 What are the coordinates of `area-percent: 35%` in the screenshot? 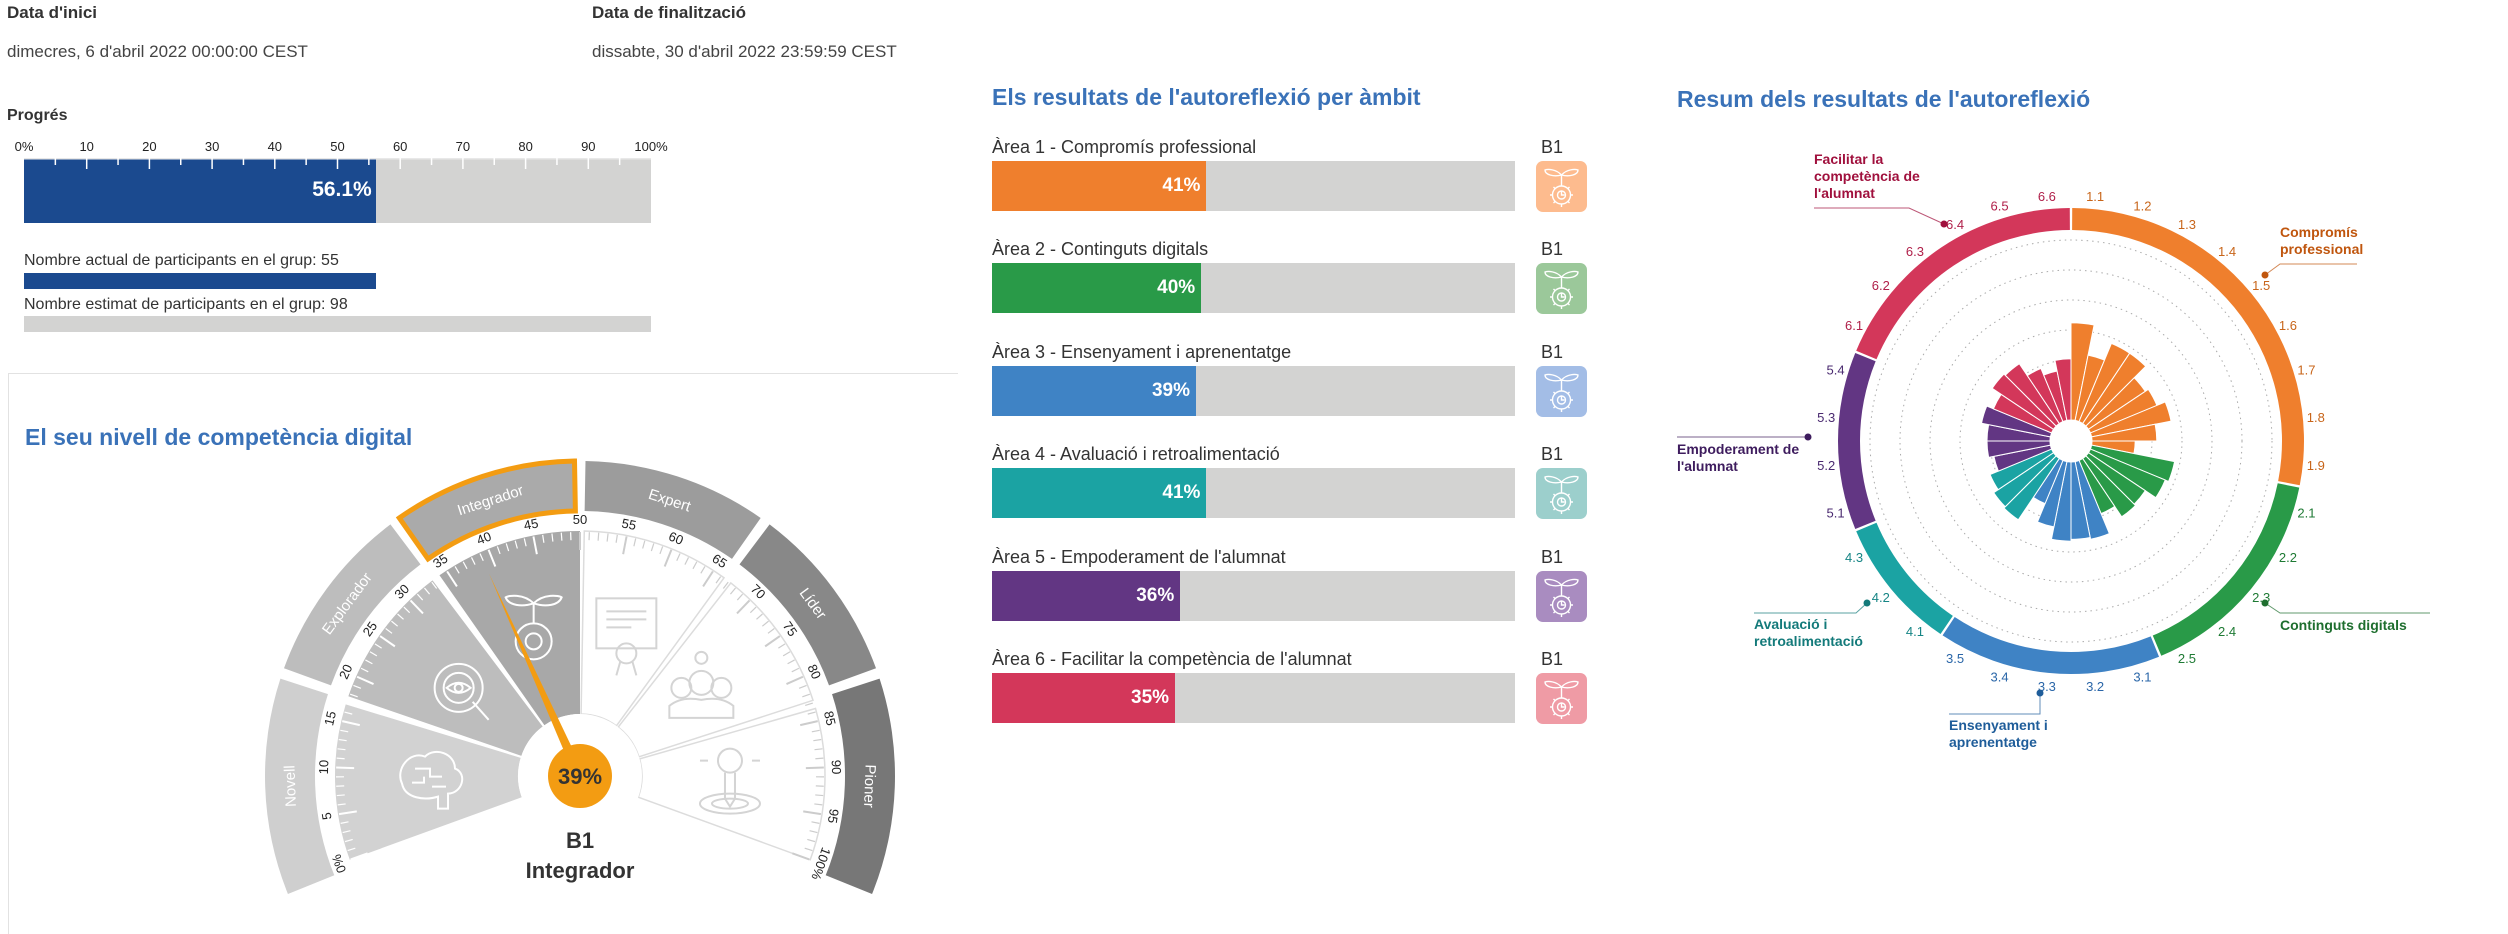 It's located at (1150, 698).